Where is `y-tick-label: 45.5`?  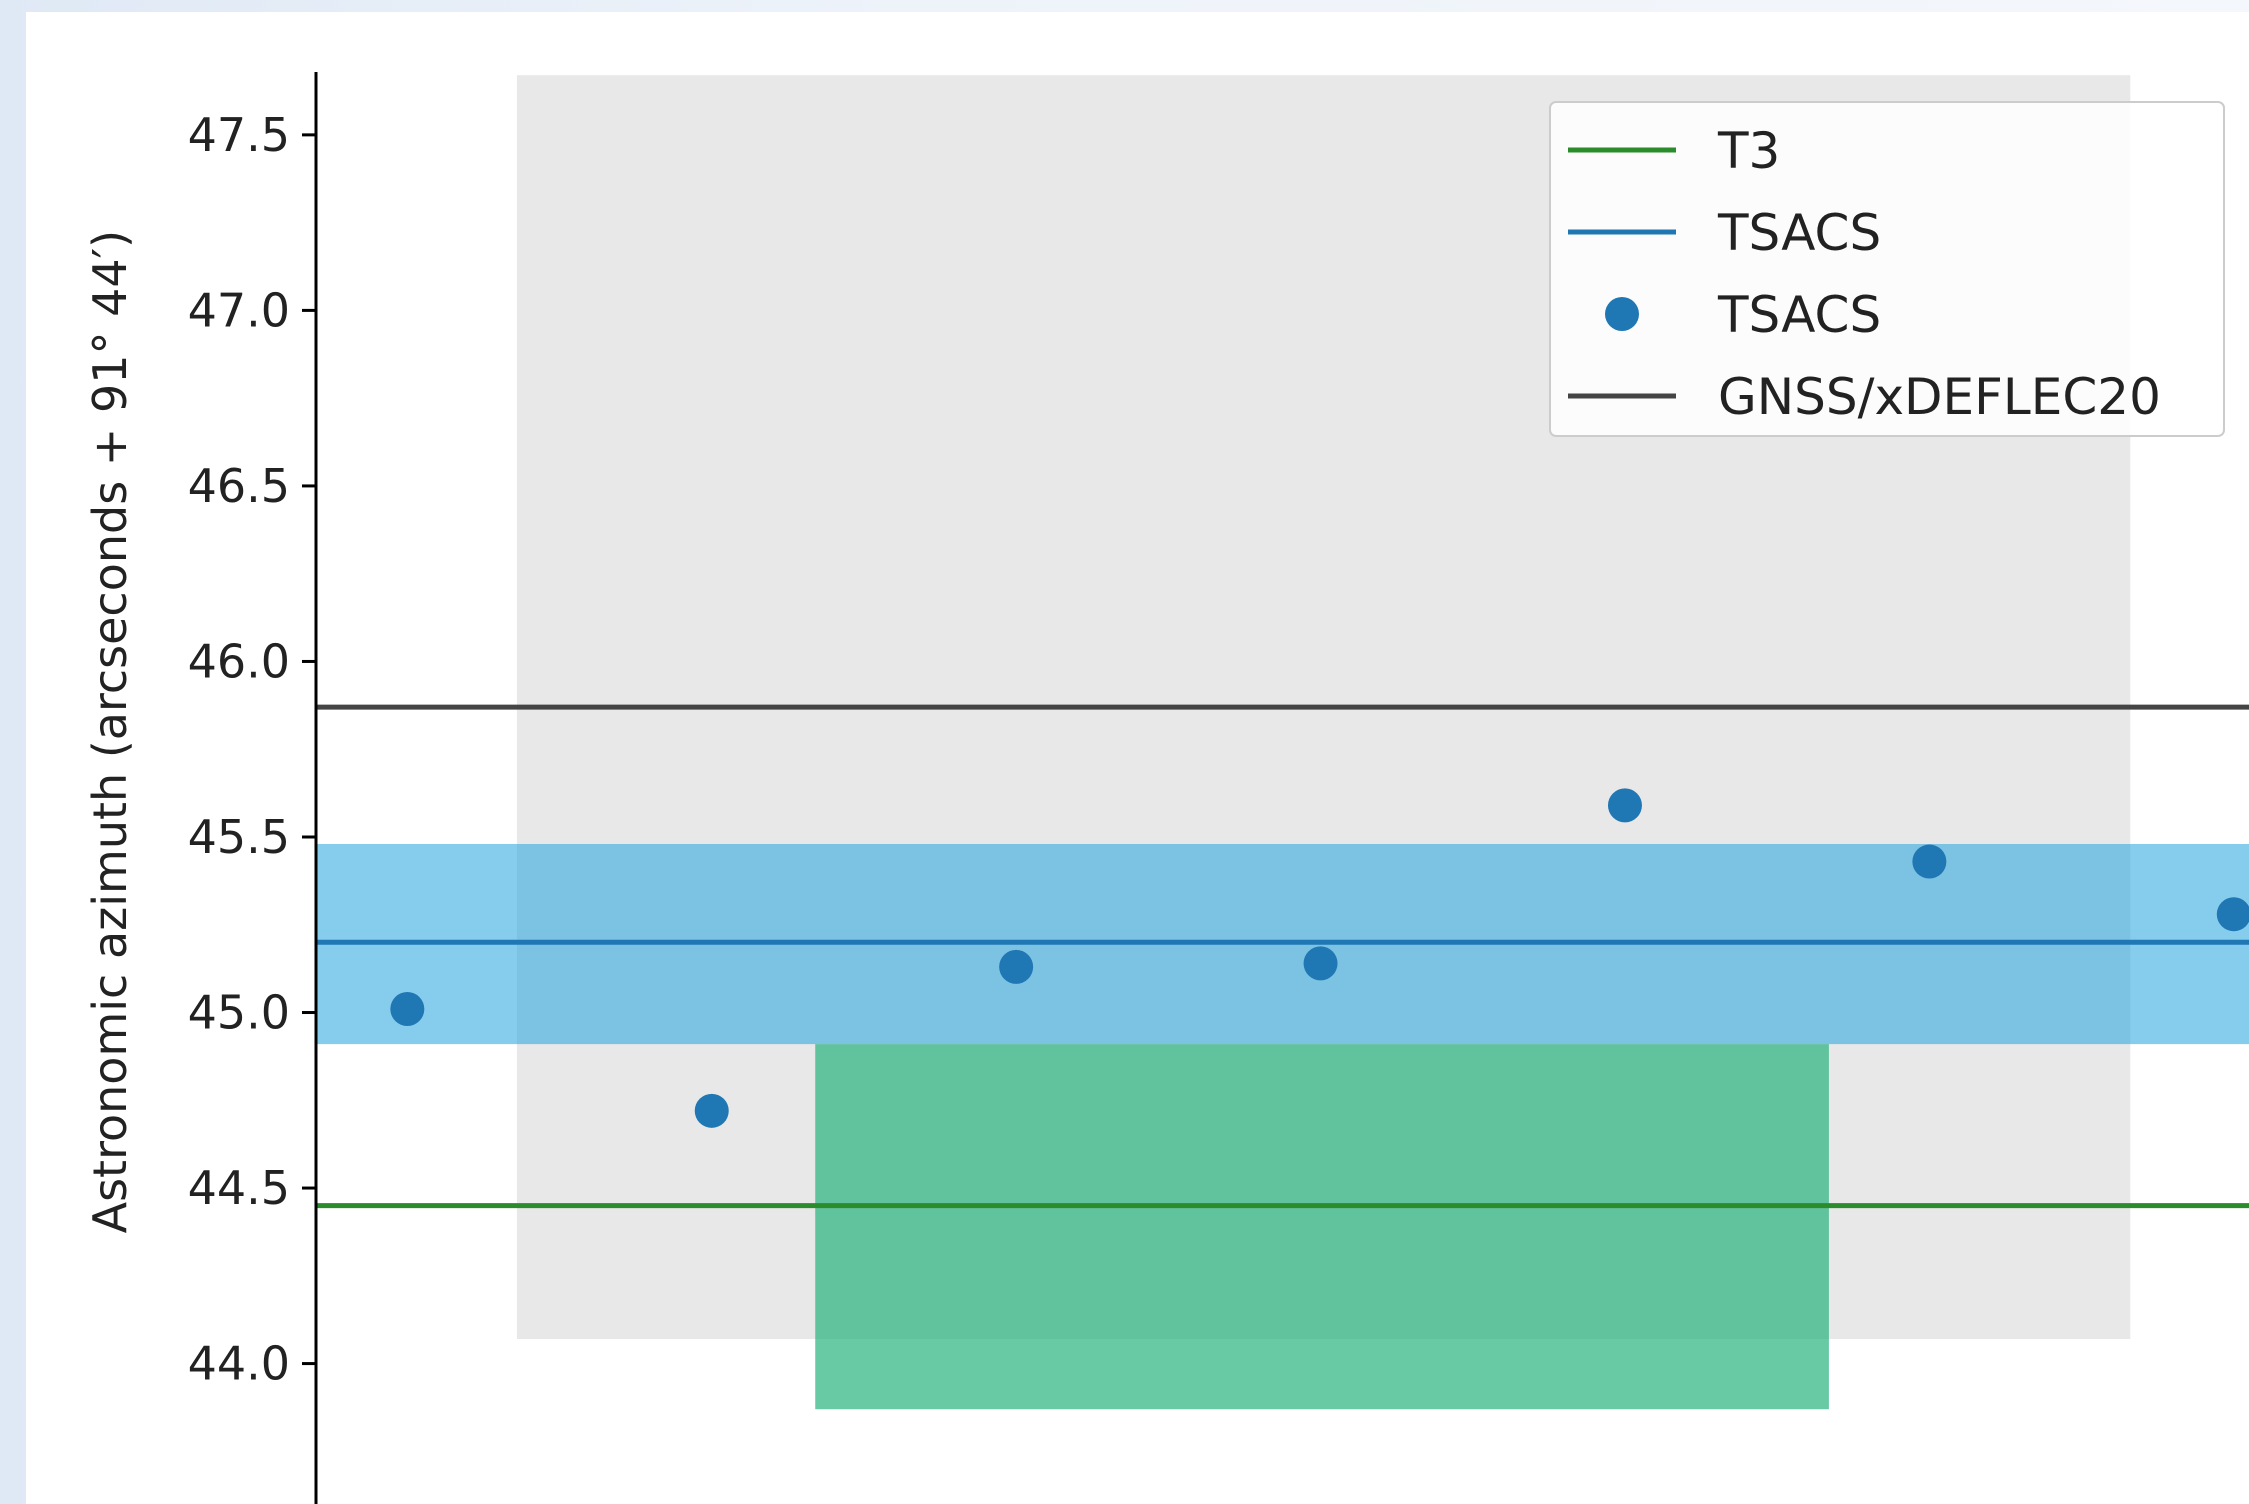
y-tick-label: 45.5 is located at coordinates (239, 837).